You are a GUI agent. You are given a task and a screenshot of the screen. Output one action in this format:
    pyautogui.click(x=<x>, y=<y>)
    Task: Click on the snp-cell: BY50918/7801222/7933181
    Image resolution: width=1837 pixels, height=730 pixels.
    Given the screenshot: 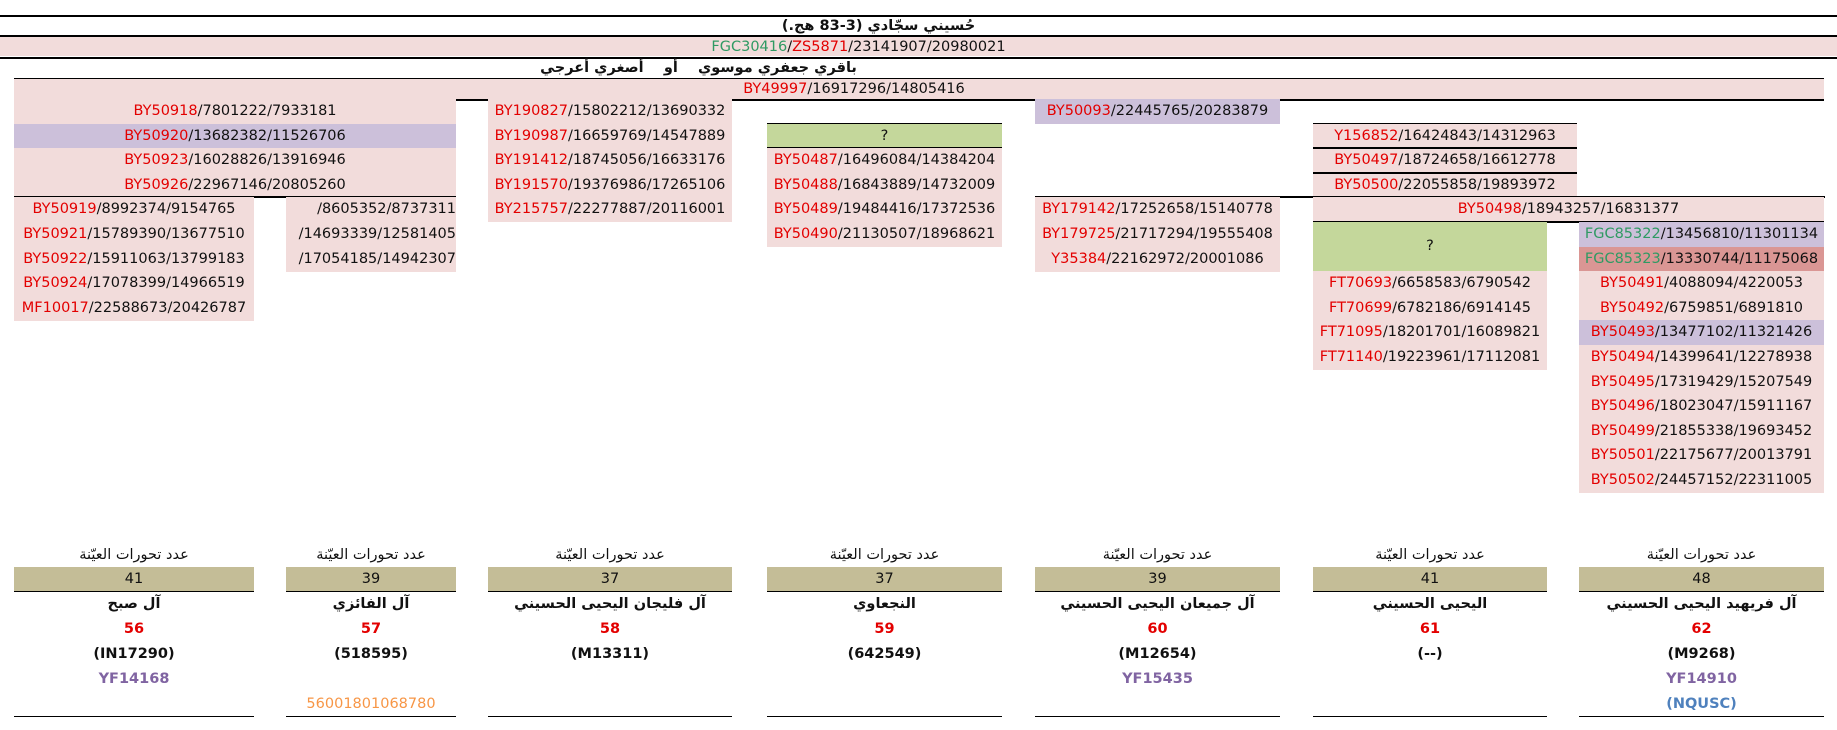 What is the action you would take?
    pyautogui.click(x=235, y=111)
    